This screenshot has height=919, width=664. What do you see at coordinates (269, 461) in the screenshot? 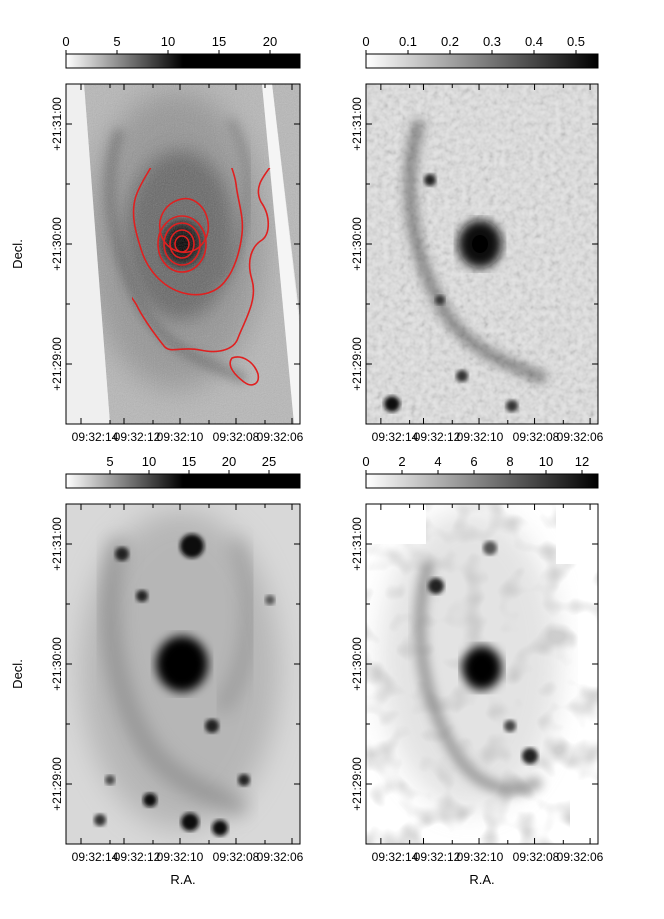
I see `colorbar-tick-label: 25` at bounding box center [269, 461].